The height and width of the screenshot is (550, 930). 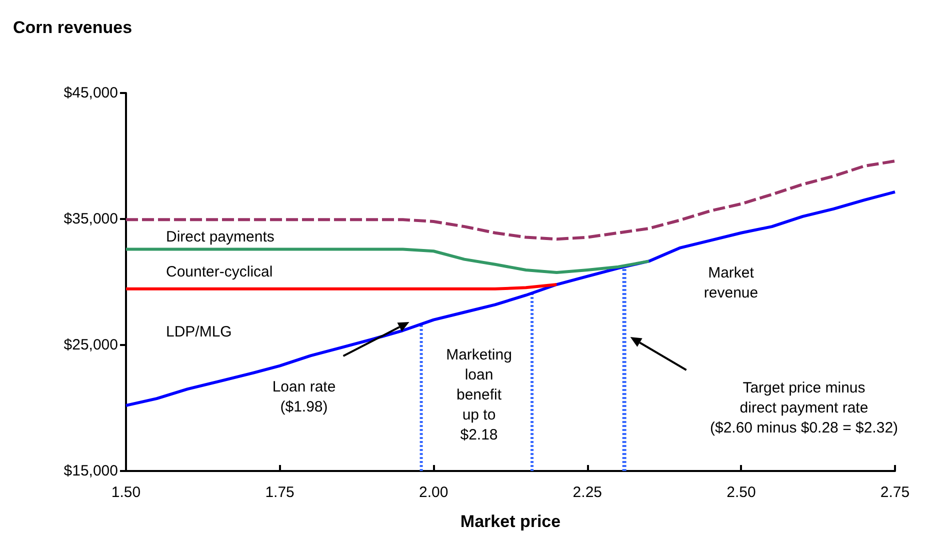 I want to click on x-tick-label: 1.75, so click(x=279, y=492).